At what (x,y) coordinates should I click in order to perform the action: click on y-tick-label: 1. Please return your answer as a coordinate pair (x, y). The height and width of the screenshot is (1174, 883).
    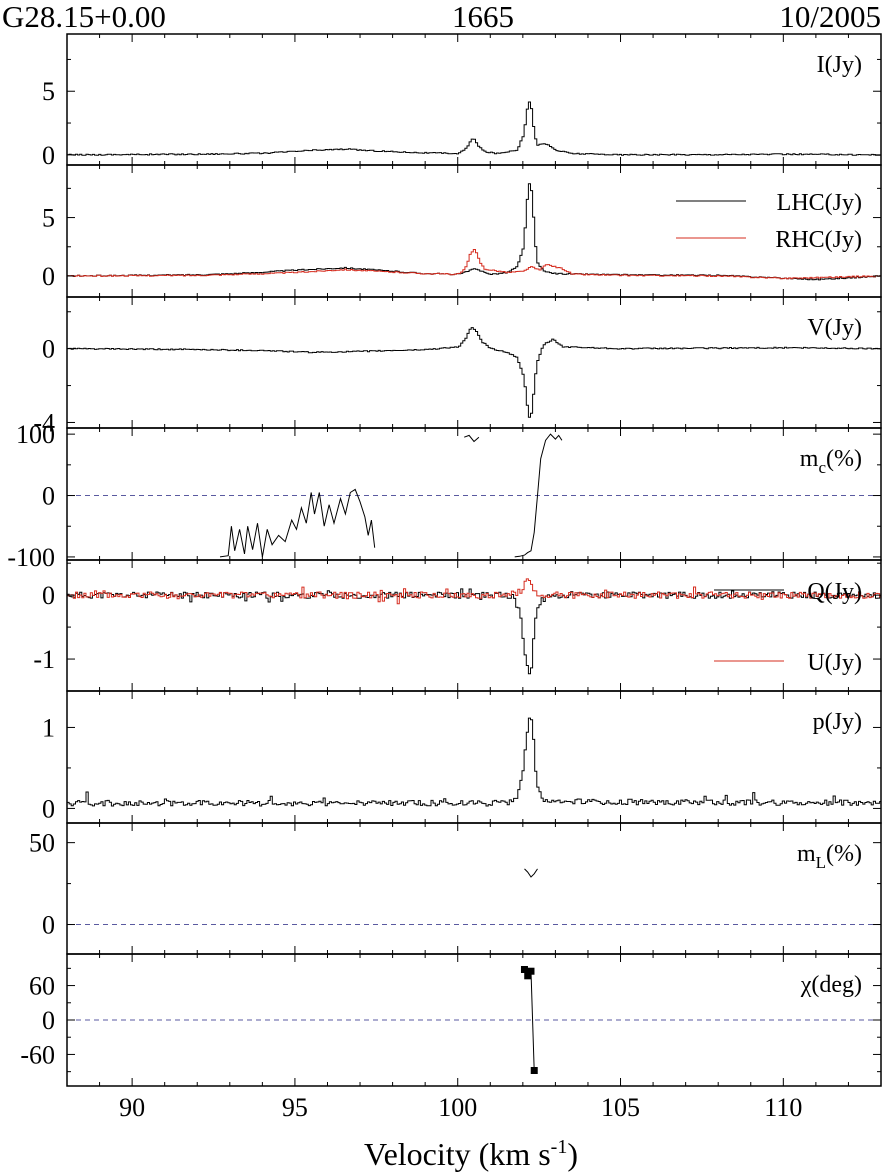
    Looking at the image, I should click on (48, 727).